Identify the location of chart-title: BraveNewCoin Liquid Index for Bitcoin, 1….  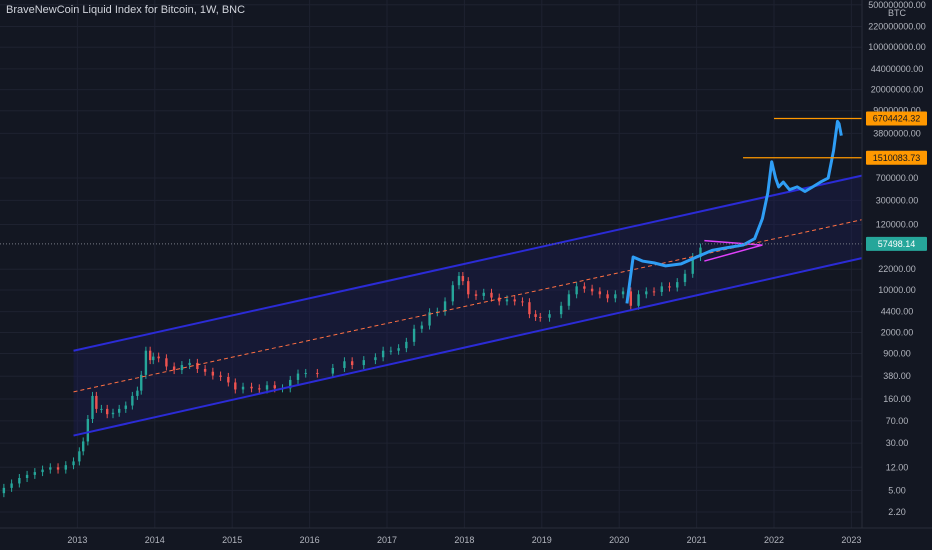
(126, 10).